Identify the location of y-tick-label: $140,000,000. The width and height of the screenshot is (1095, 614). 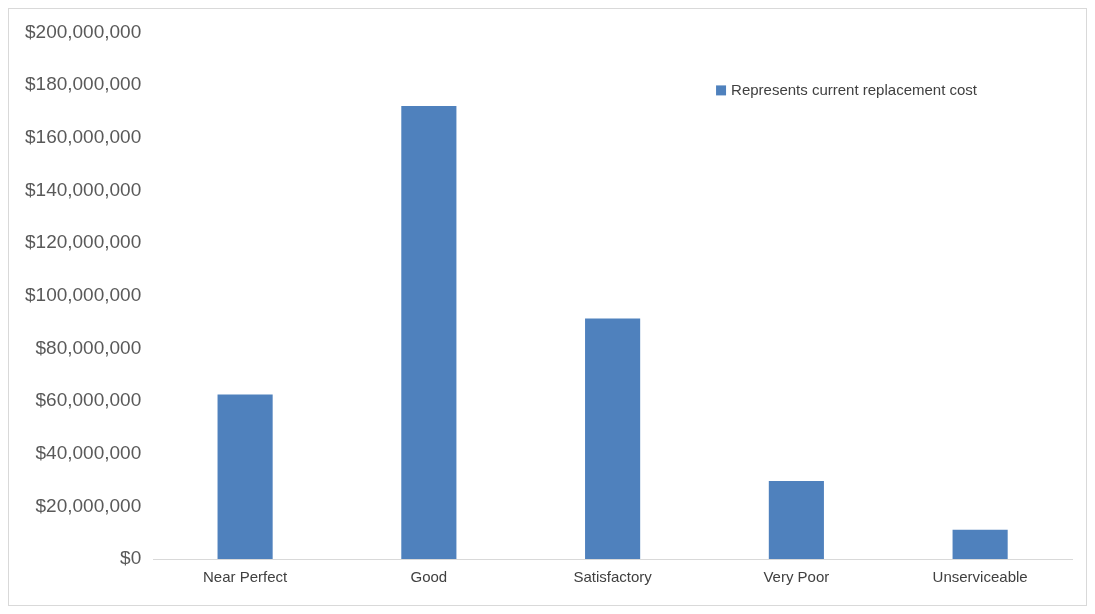
(83, 189).